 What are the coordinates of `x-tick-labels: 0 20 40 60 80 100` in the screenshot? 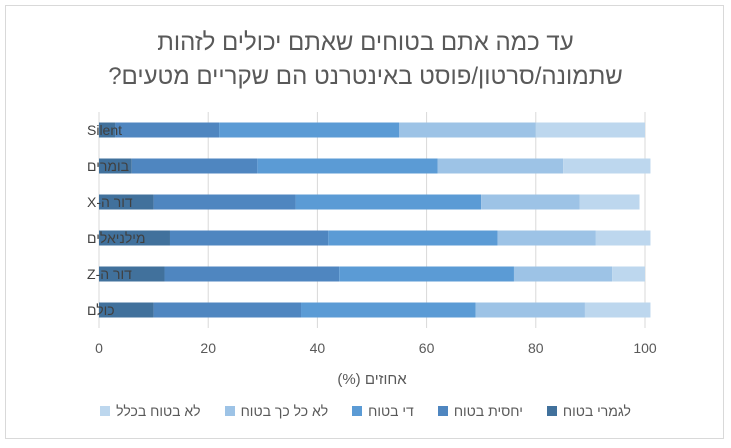 It's located at (376, 348).